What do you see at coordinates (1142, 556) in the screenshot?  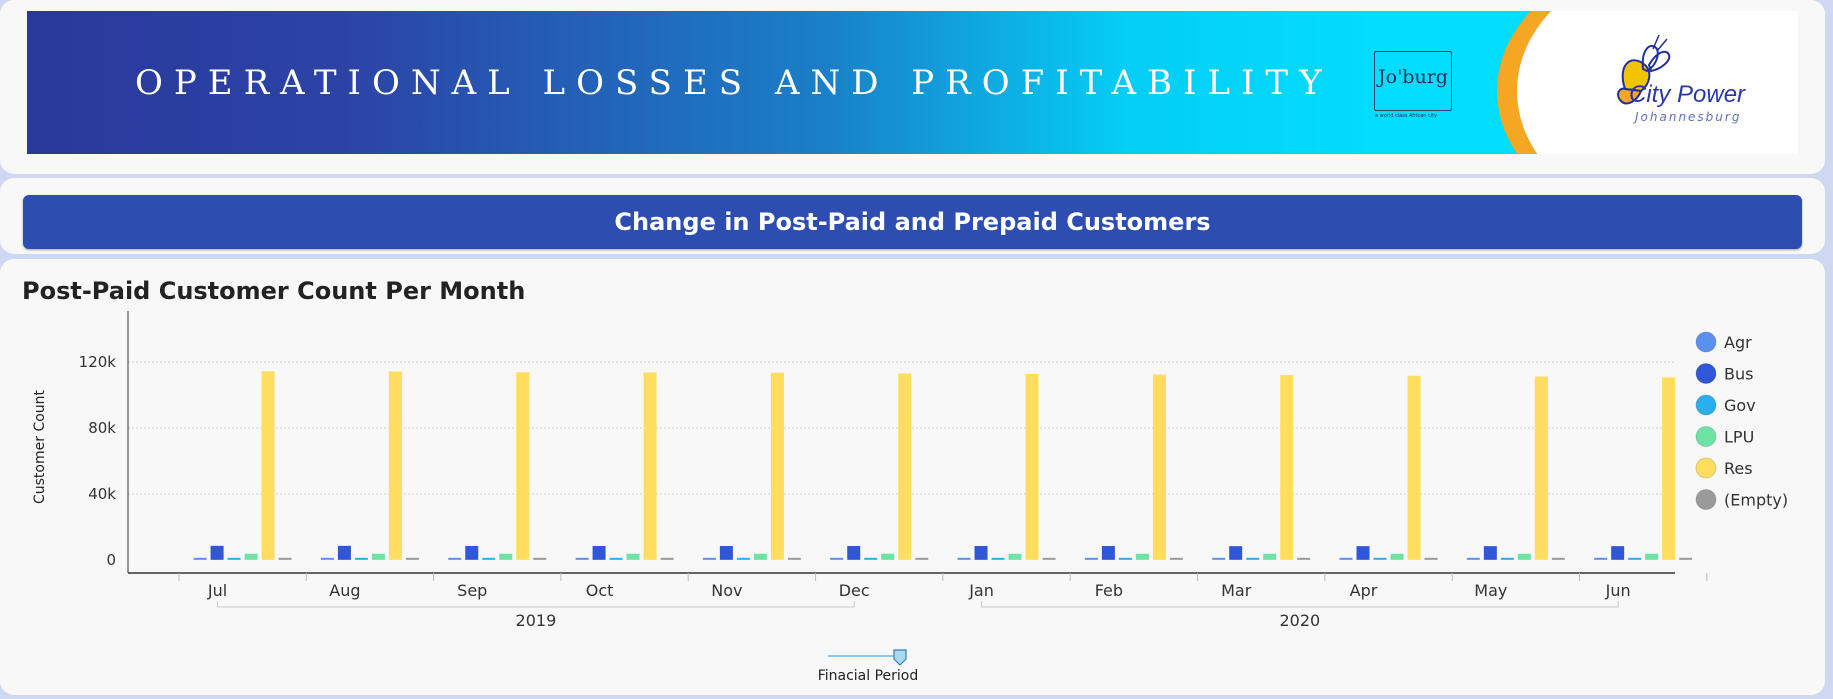 I see `bar-lpu-feb` at bounding box center [1142, 556].